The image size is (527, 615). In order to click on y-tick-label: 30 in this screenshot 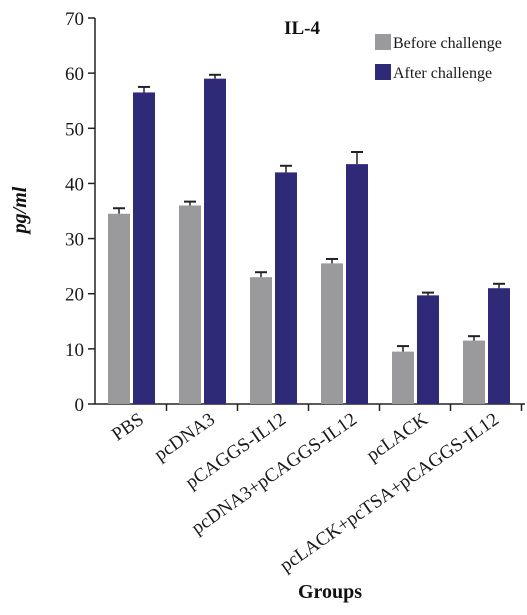, I will do `click(74, 240)`.